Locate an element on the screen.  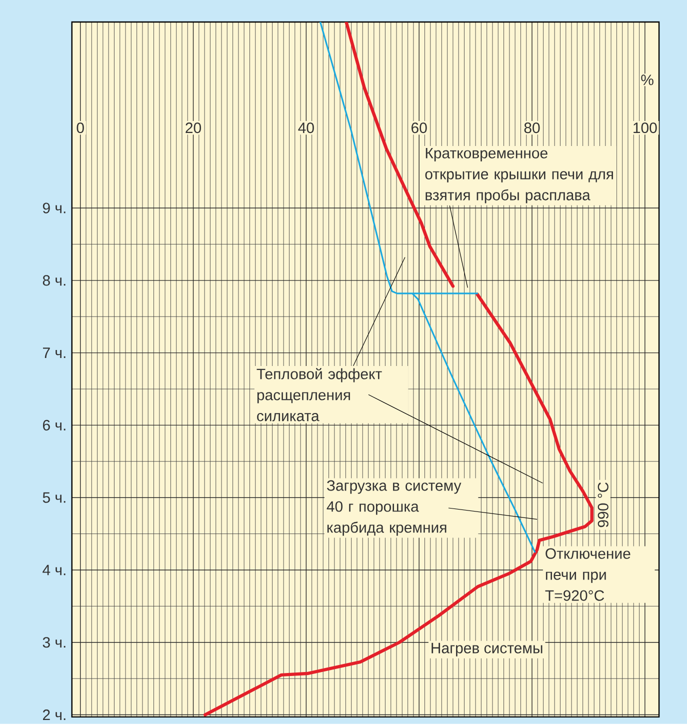
annotation: Отключение печи при T=920°C is located at coordinates (587, 574).